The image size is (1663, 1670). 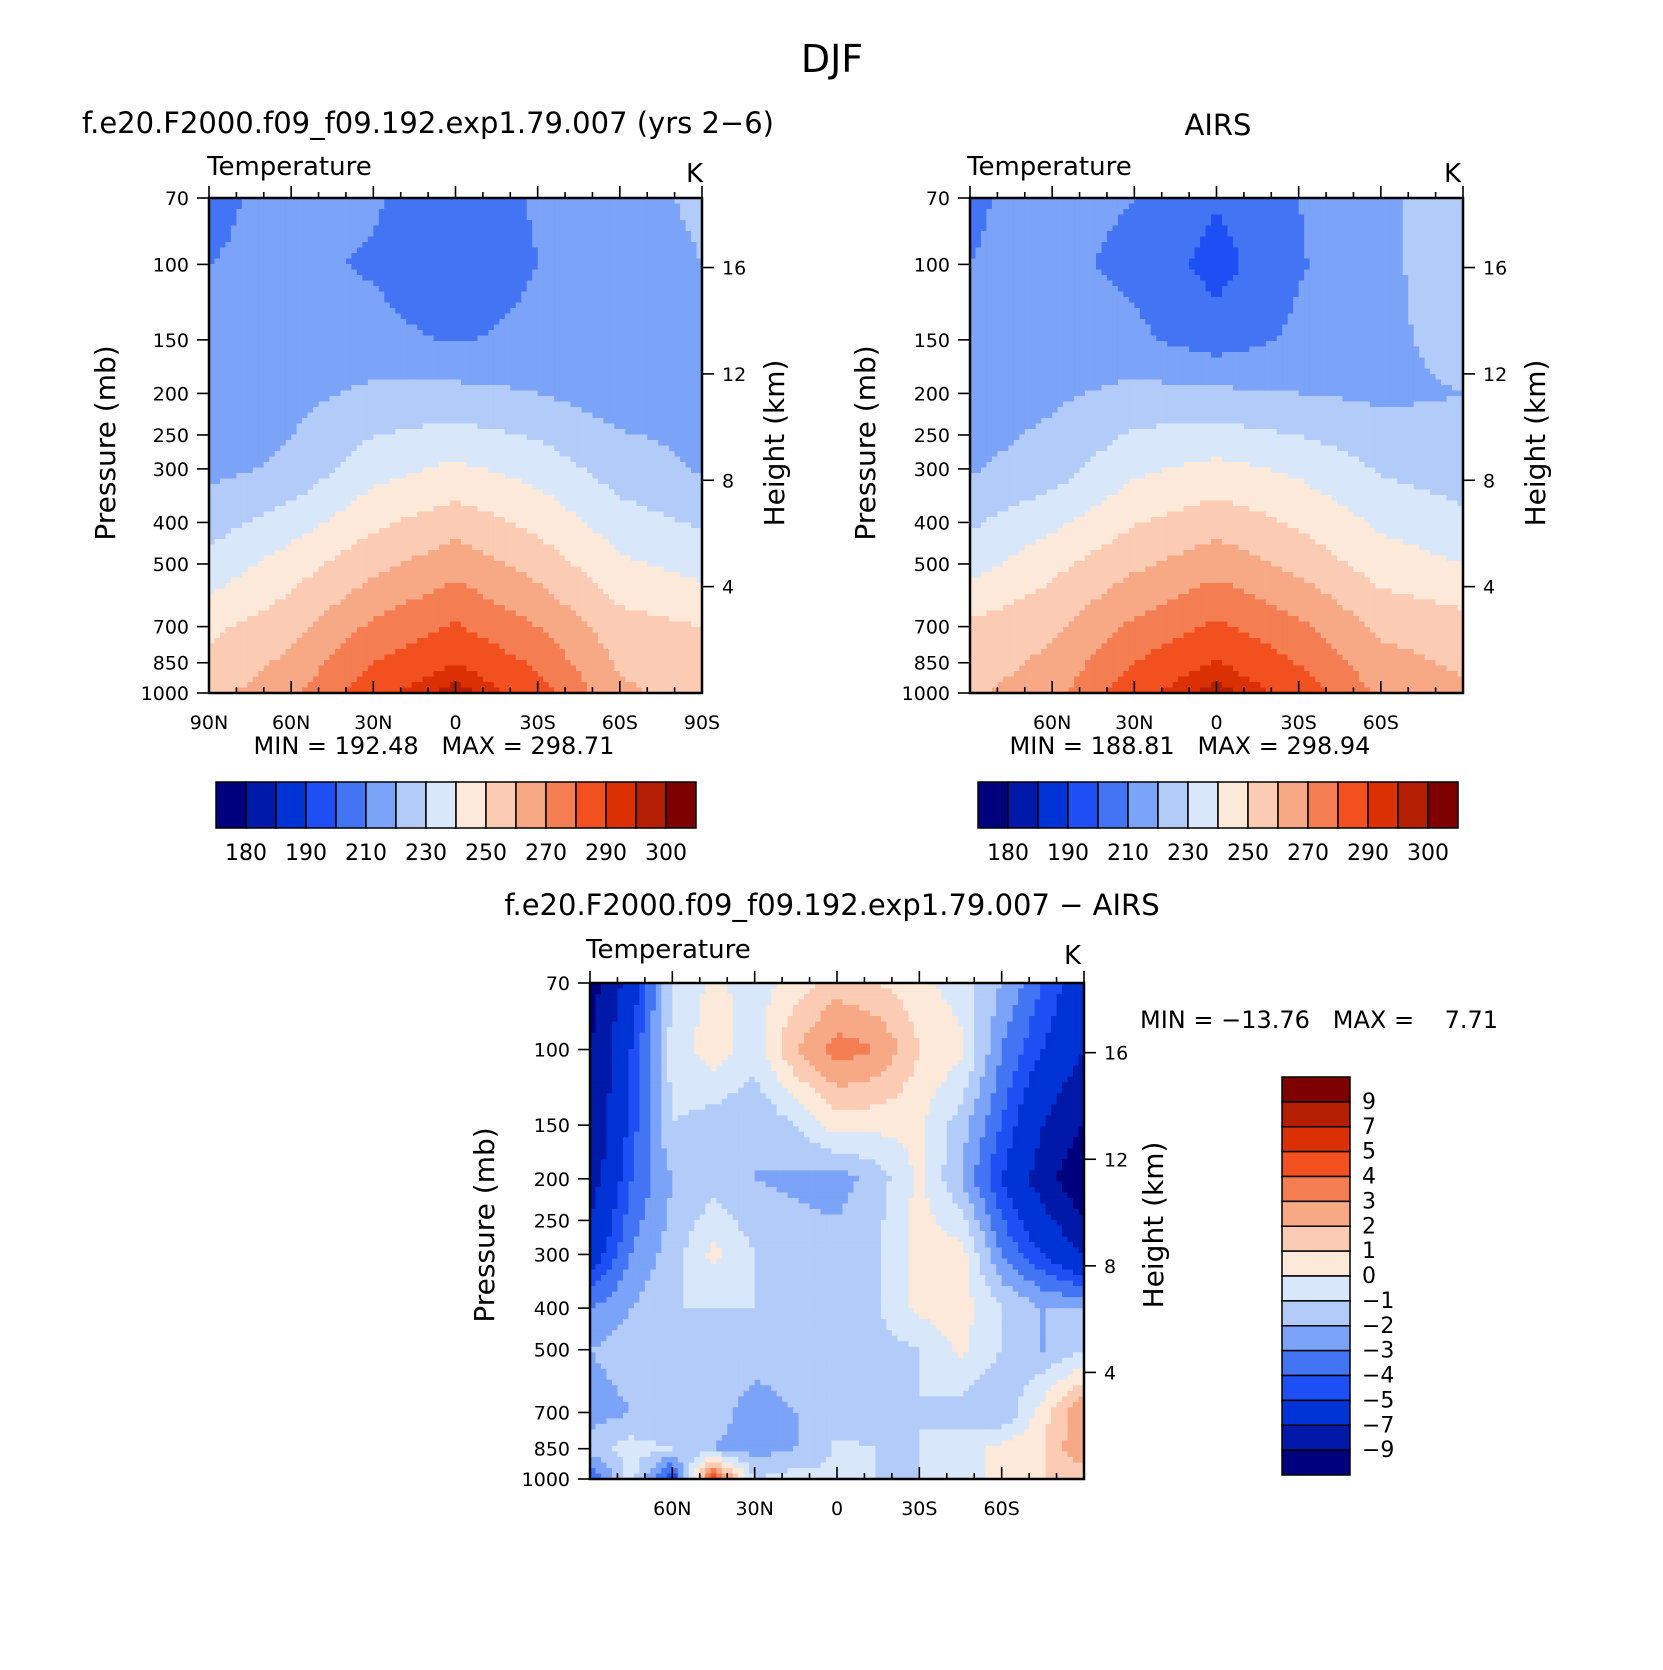 I want to click on diff-colorbar-label: −4, so click(x=1378, y=1376).